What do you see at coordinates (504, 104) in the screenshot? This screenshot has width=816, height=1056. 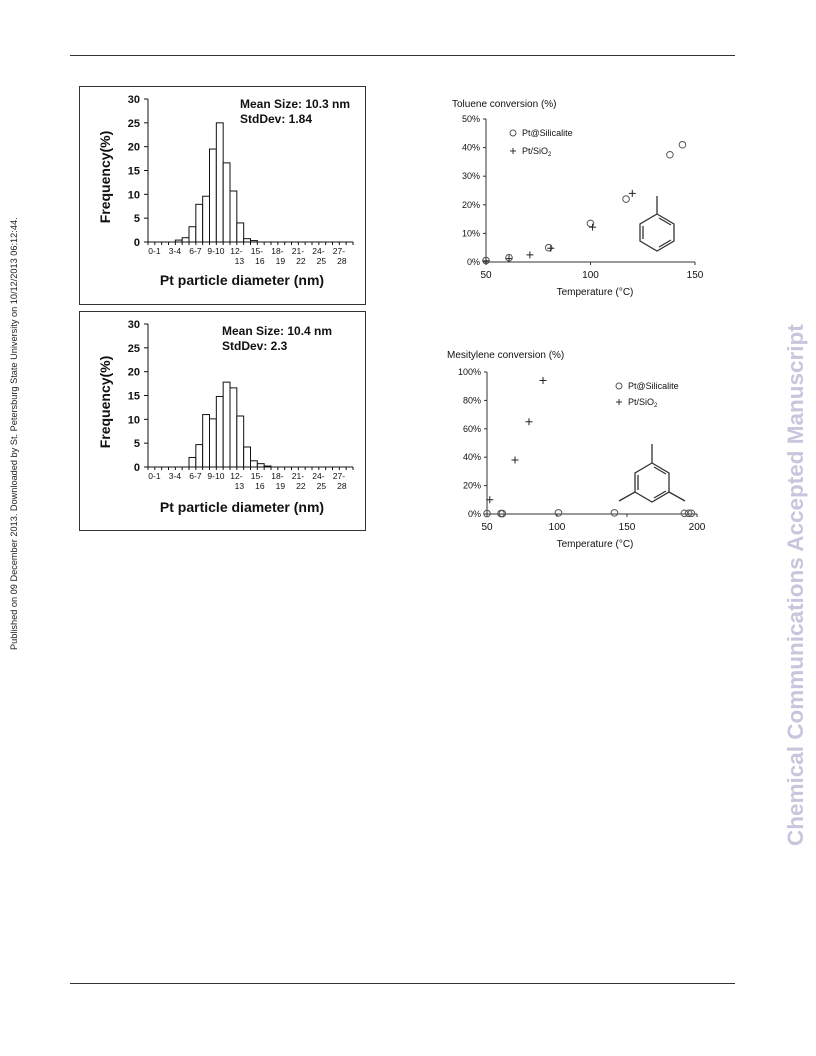 I see `chart-title: Toluene conversion (%)` at bounding box center [504, 104].